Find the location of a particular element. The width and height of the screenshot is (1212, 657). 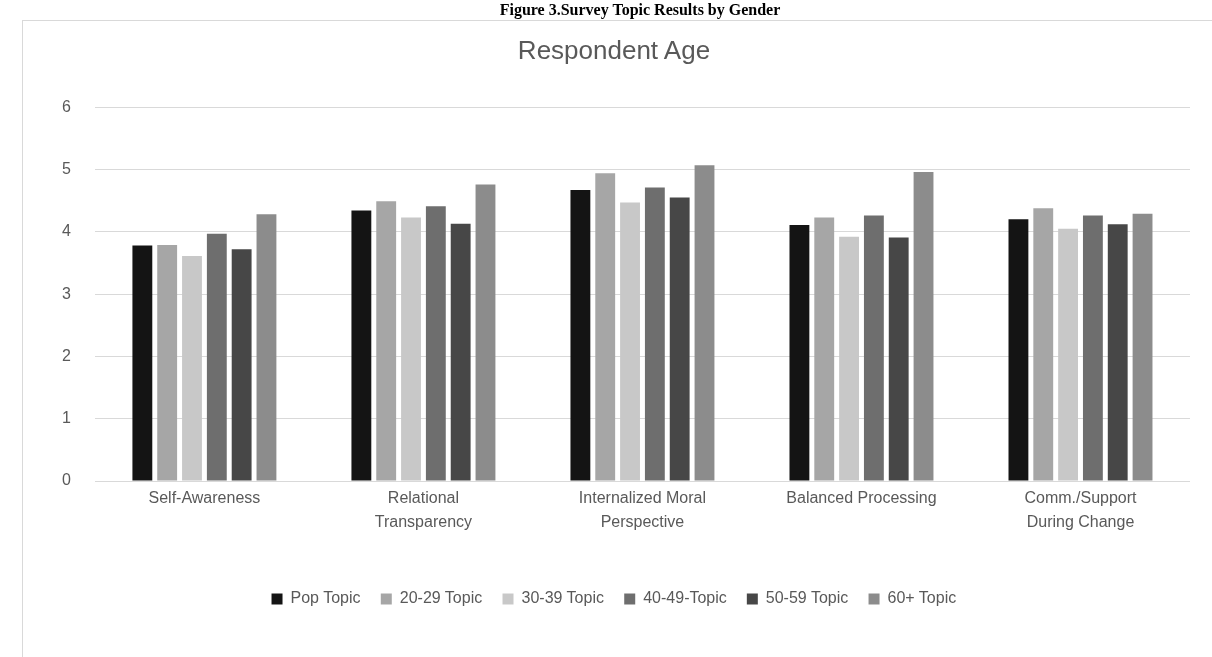

y-tick-label: 3 is located at coordinates (66, 293).